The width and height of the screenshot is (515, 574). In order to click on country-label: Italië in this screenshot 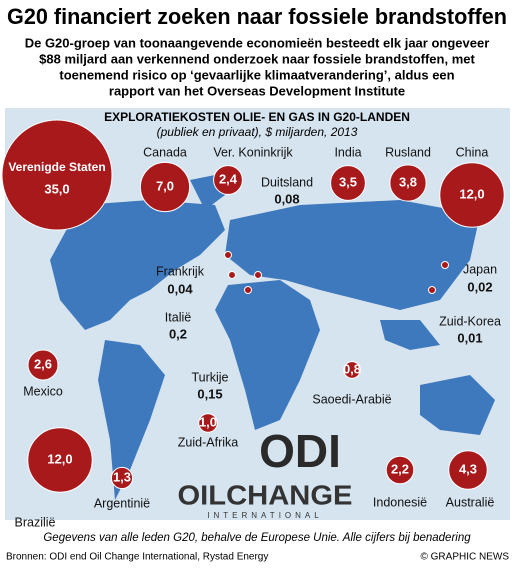, I will do `click(178, 317)`.